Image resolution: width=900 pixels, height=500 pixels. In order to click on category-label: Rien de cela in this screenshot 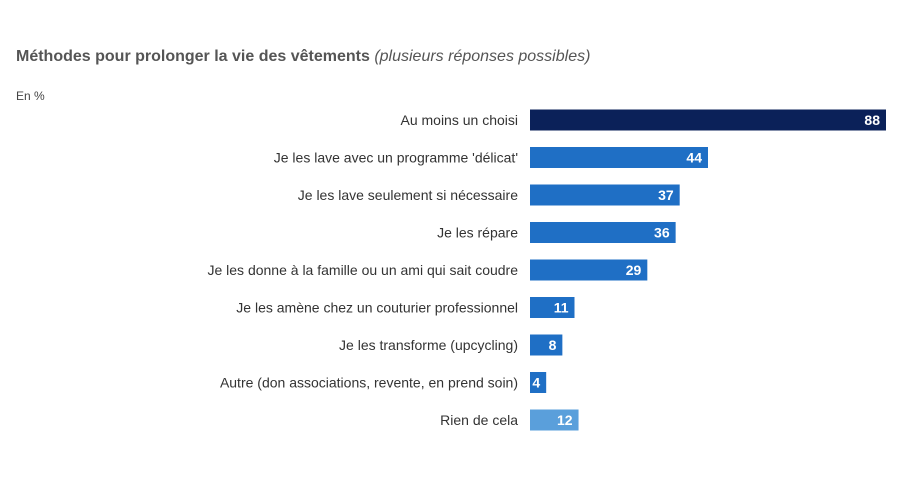, I will do `click(479, 420)`.